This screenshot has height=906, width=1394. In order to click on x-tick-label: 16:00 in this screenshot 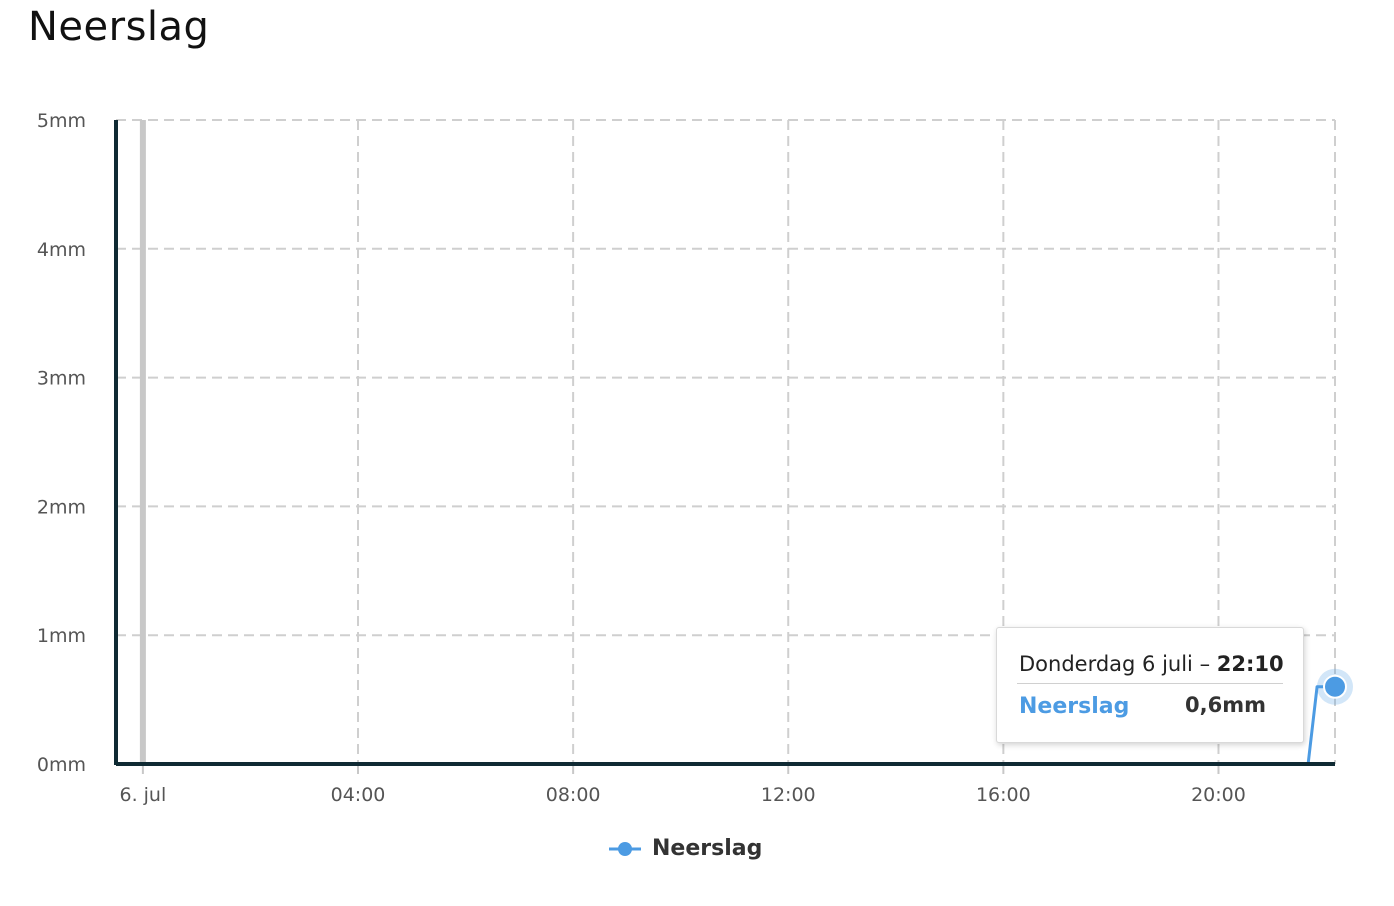, I will do `click(1003, 795)`.